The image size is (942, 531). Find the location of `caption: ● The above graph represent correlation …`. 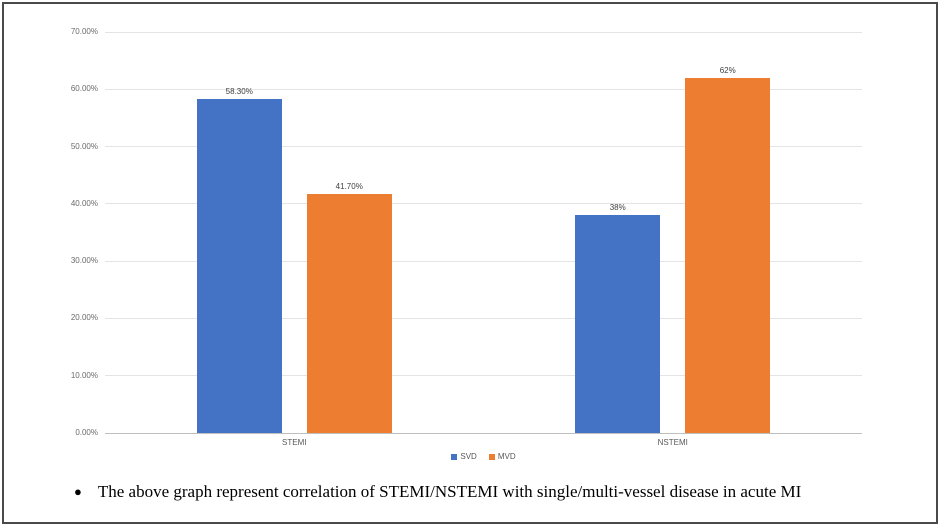

caption: ● The above graph represent correlation … is located at coordinates (474, 491).